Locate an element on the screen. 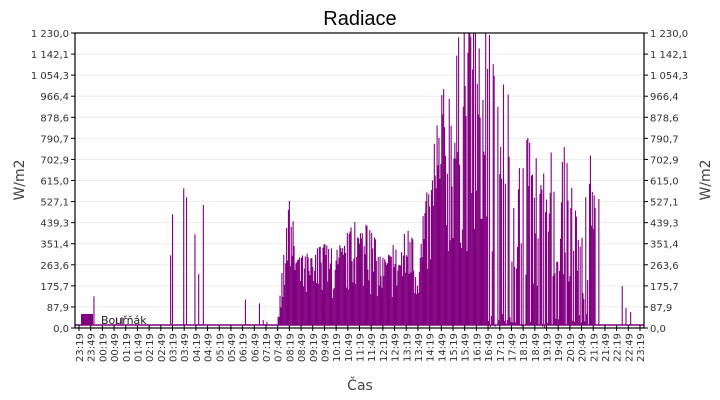 The image size is (720, 400). x-tick-label: 11:19 is located at coordinates (361, 347).